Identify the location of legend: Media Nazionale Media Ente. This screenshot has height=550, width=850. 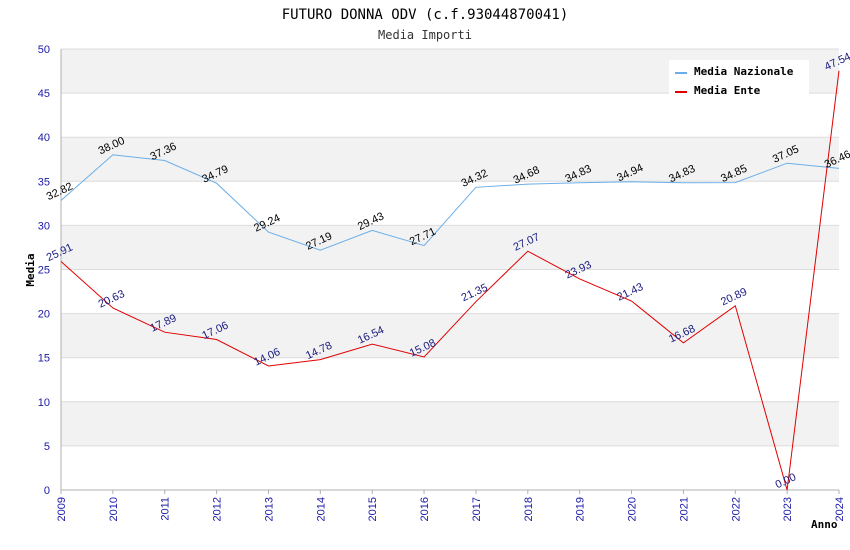
(739, 78).